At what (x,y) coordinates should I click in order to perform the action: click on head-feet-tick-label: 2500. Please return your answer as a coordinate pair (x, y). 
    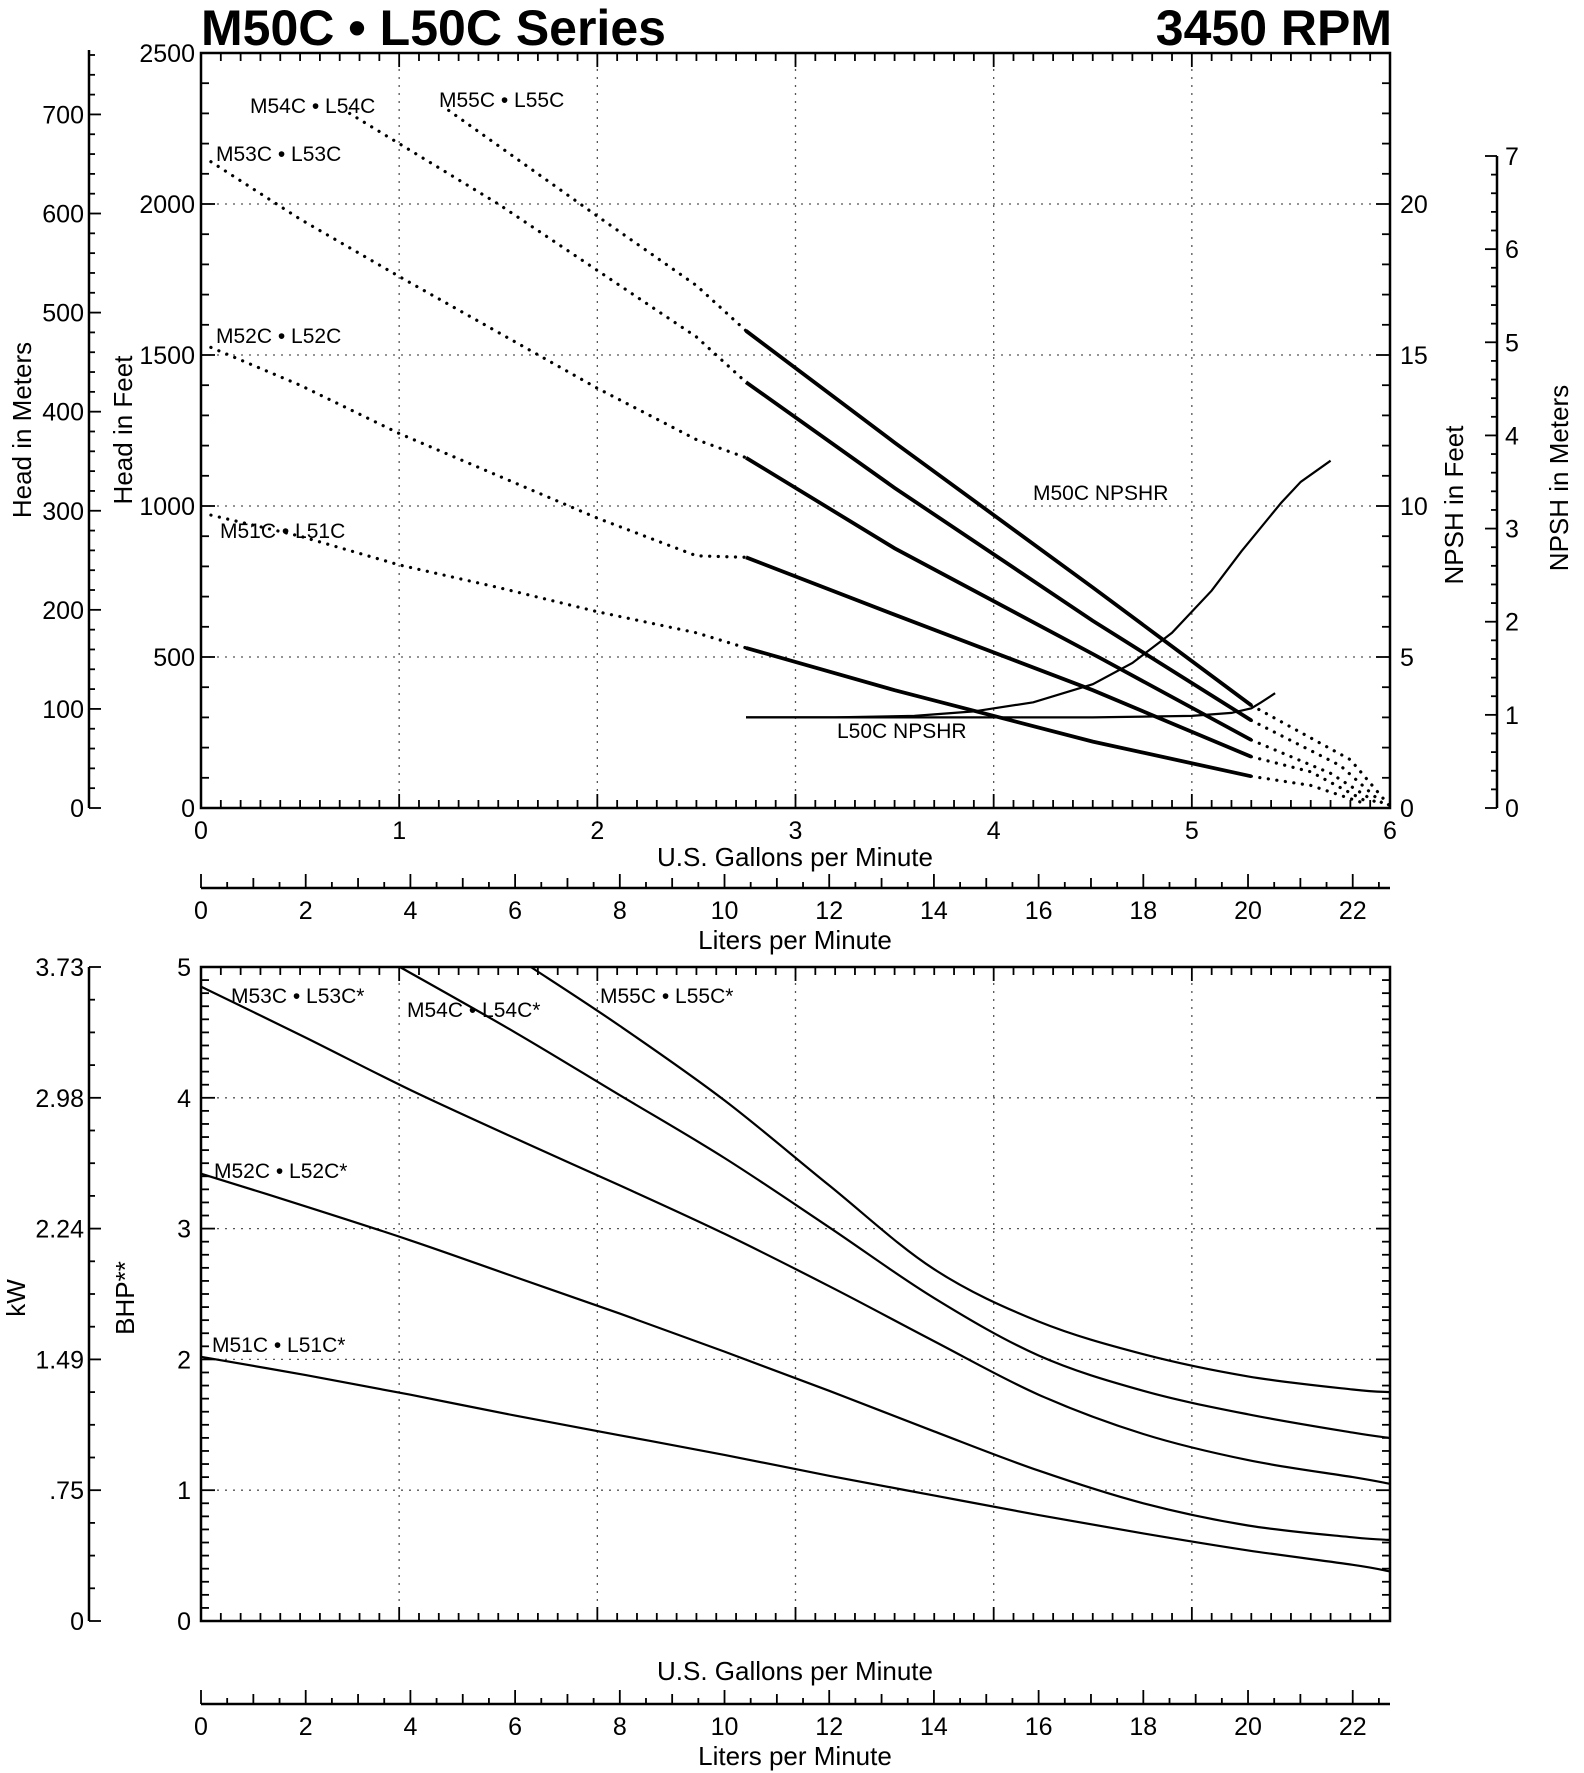
    Looking at the image, I should click on (167, 54).